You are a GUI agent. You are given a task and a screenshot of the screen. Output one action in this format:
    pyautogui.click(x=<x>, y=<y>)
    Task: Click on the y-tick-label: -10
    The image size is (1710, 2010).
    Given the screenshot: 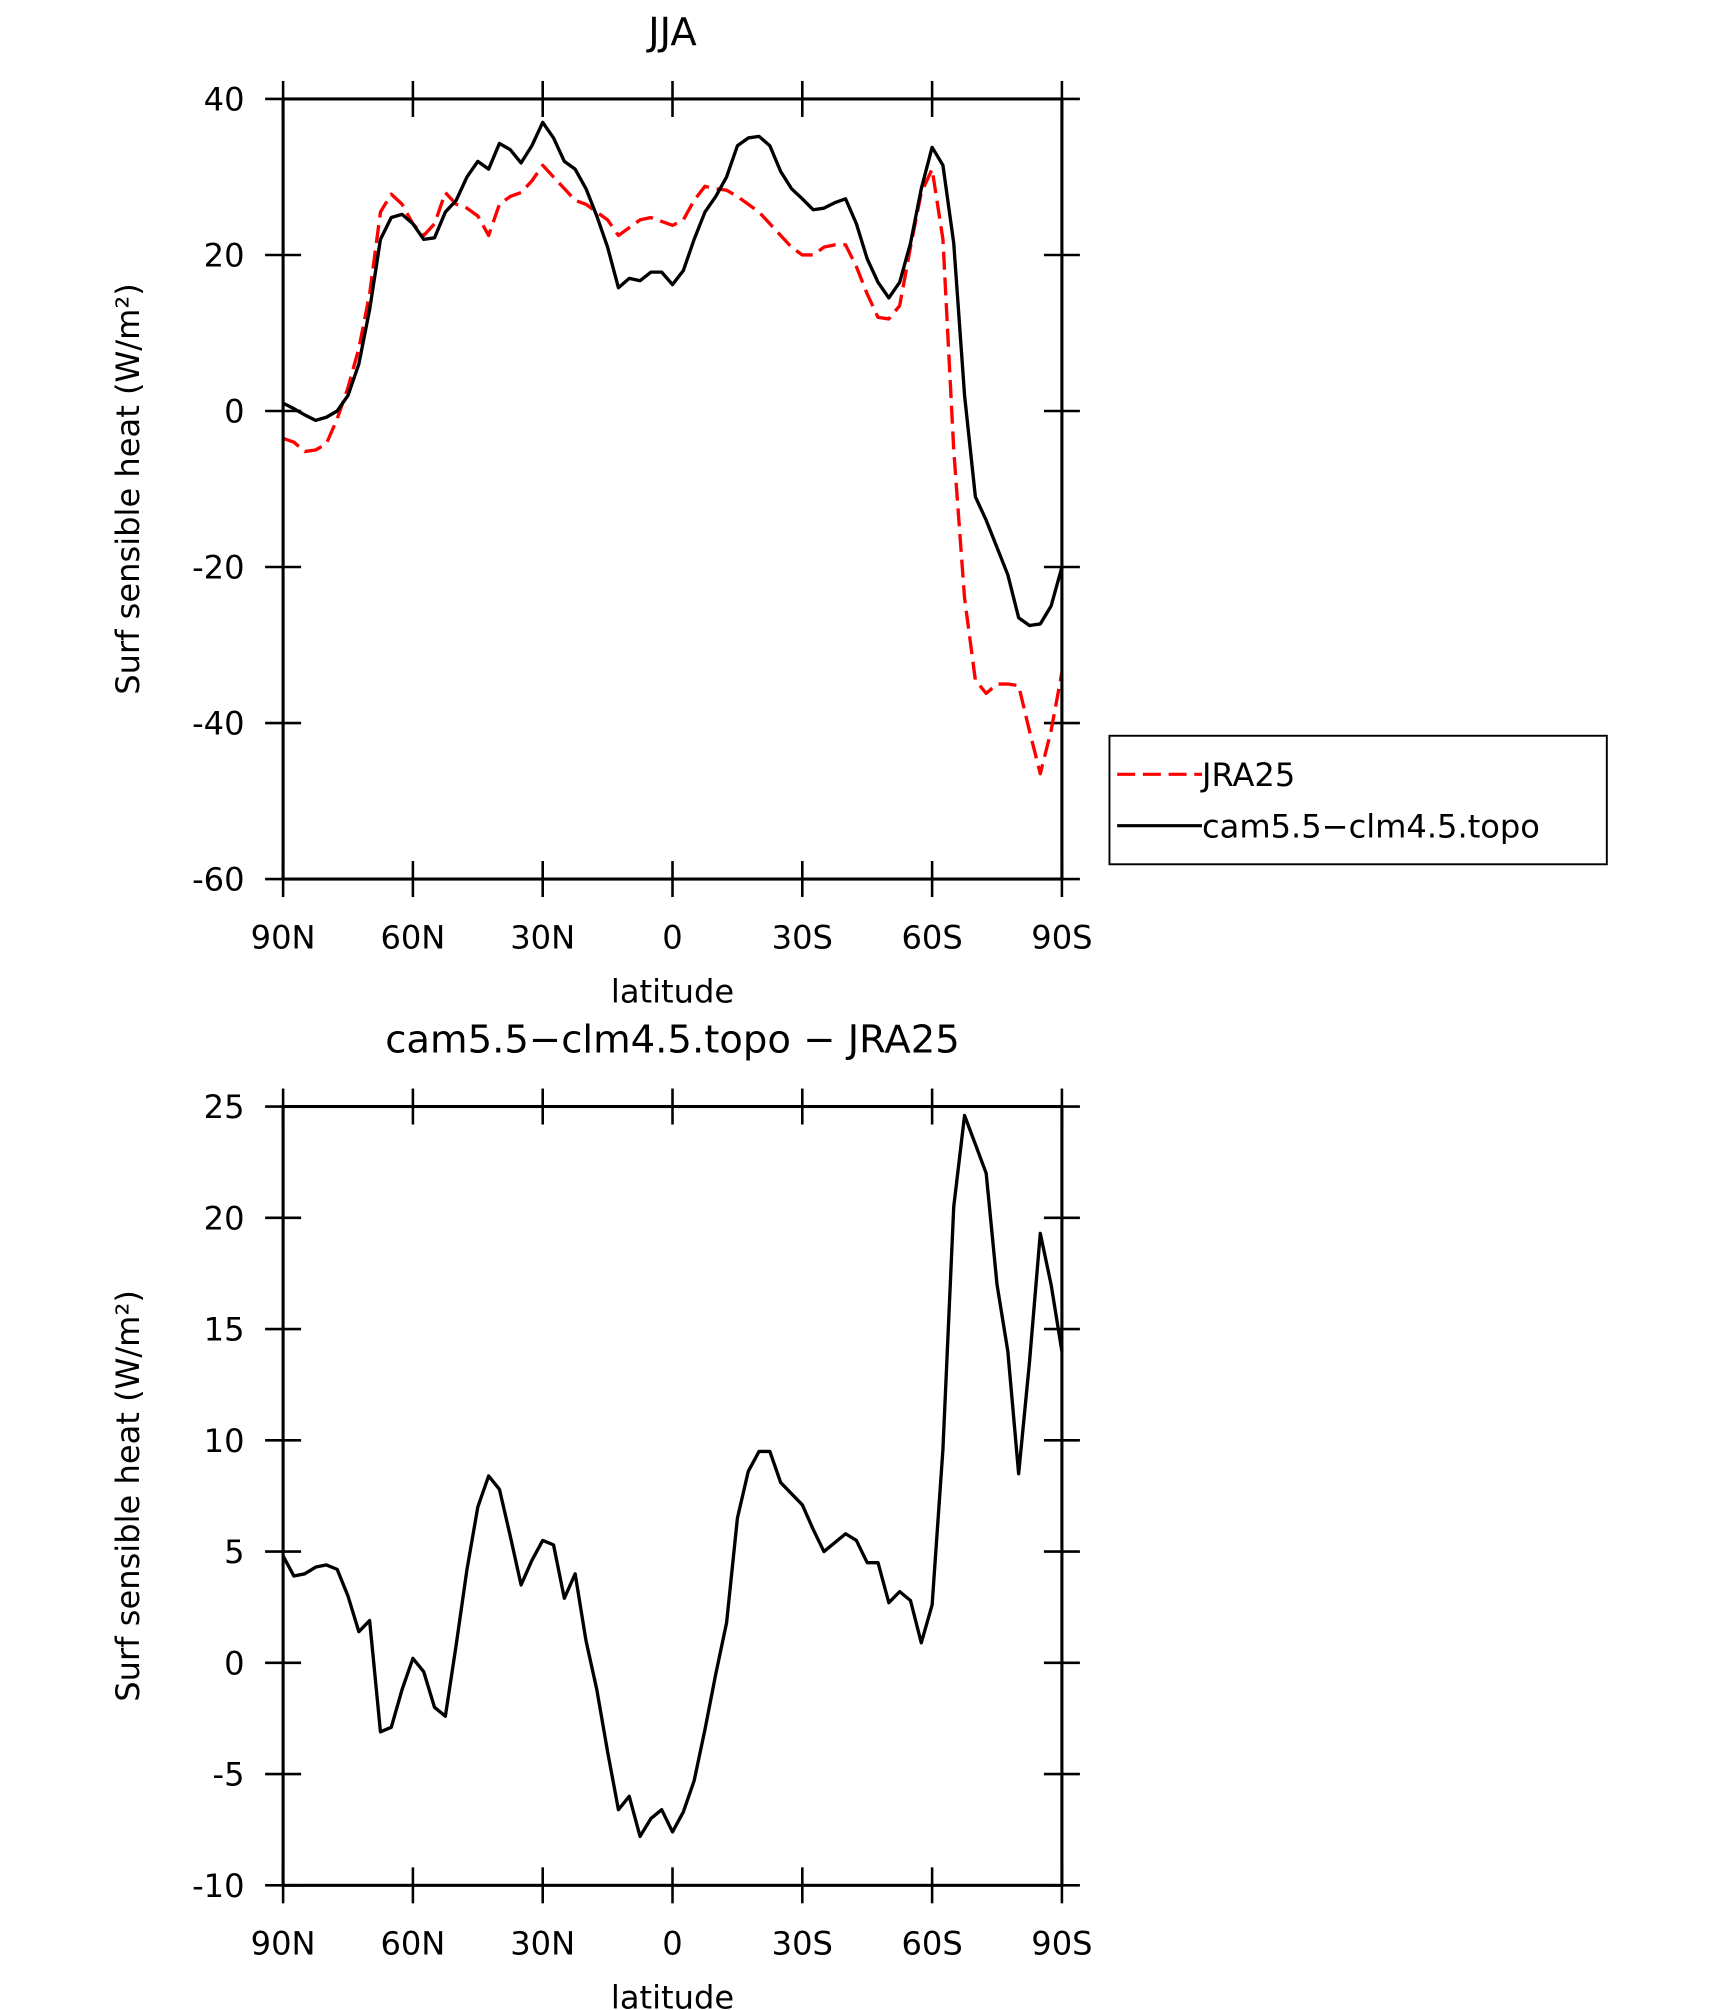 What is the action you would take?
    pyautogui.click(x=218, y=1886)
    